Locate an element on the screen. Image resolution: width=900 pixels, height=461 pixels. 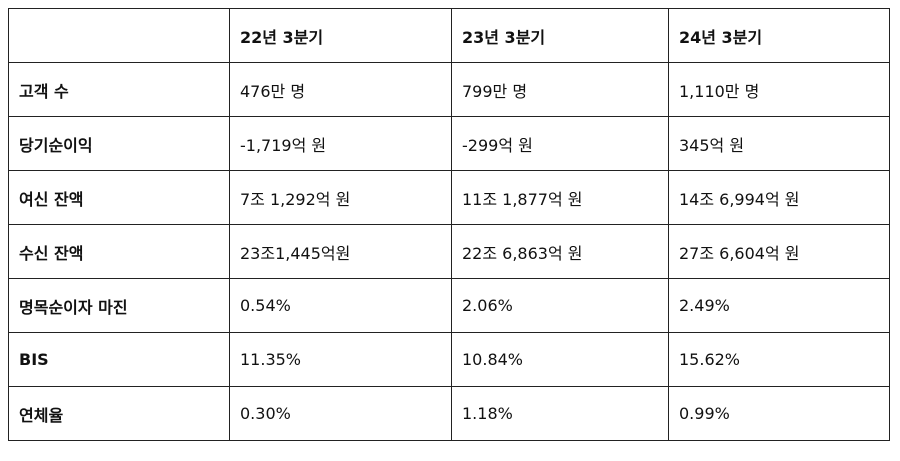
column-header: 22년 3분기 is located at coordinates (340, 35).